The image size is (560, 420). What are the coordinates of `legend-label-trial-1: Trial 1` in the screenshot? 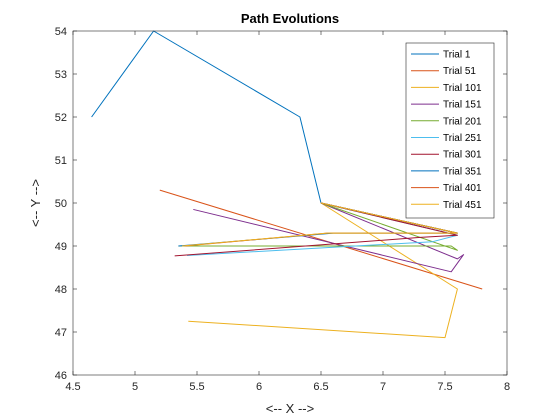 It's located at (457, 55).